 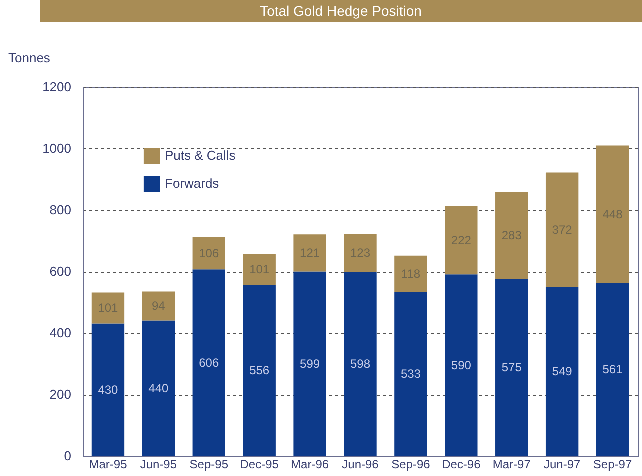 I want to click on x-tick-label: Jun-96, so click(x=361, y=465).